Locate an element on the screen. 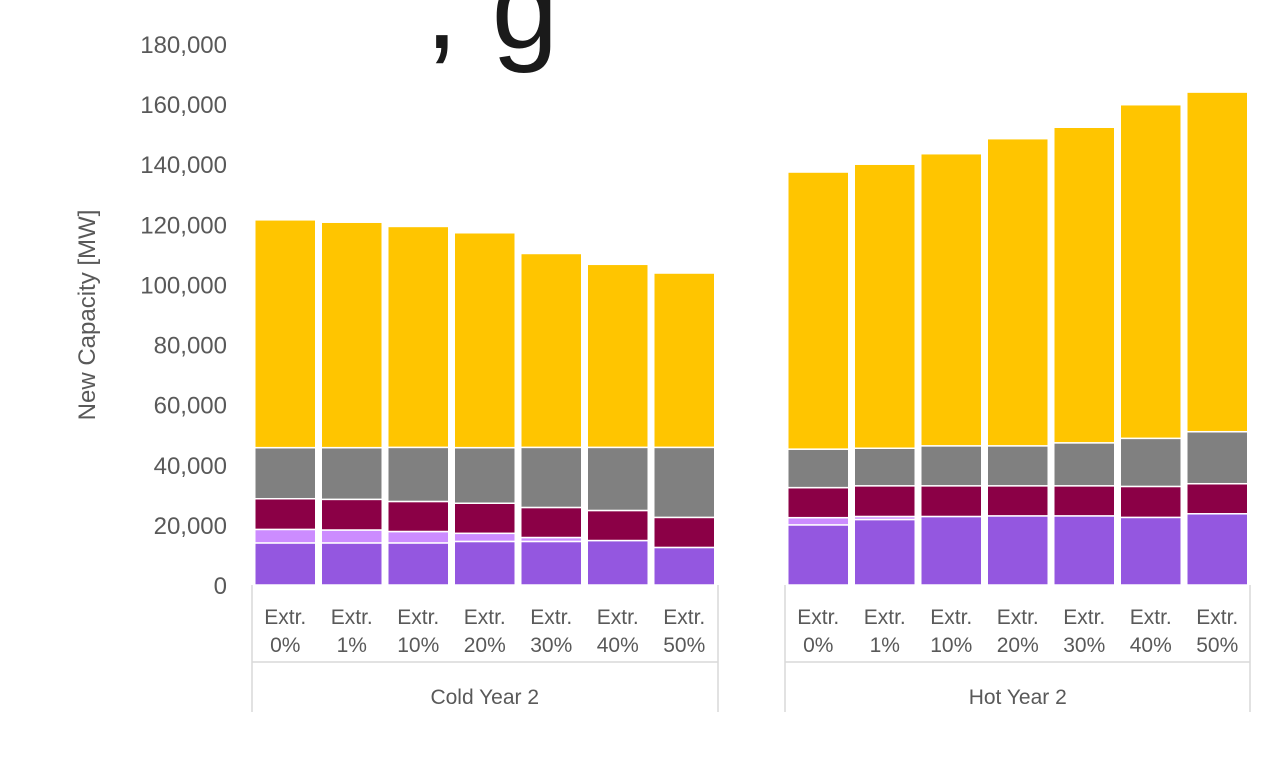  y-tick-label: 80,000 is located at coordinates (190, 346).